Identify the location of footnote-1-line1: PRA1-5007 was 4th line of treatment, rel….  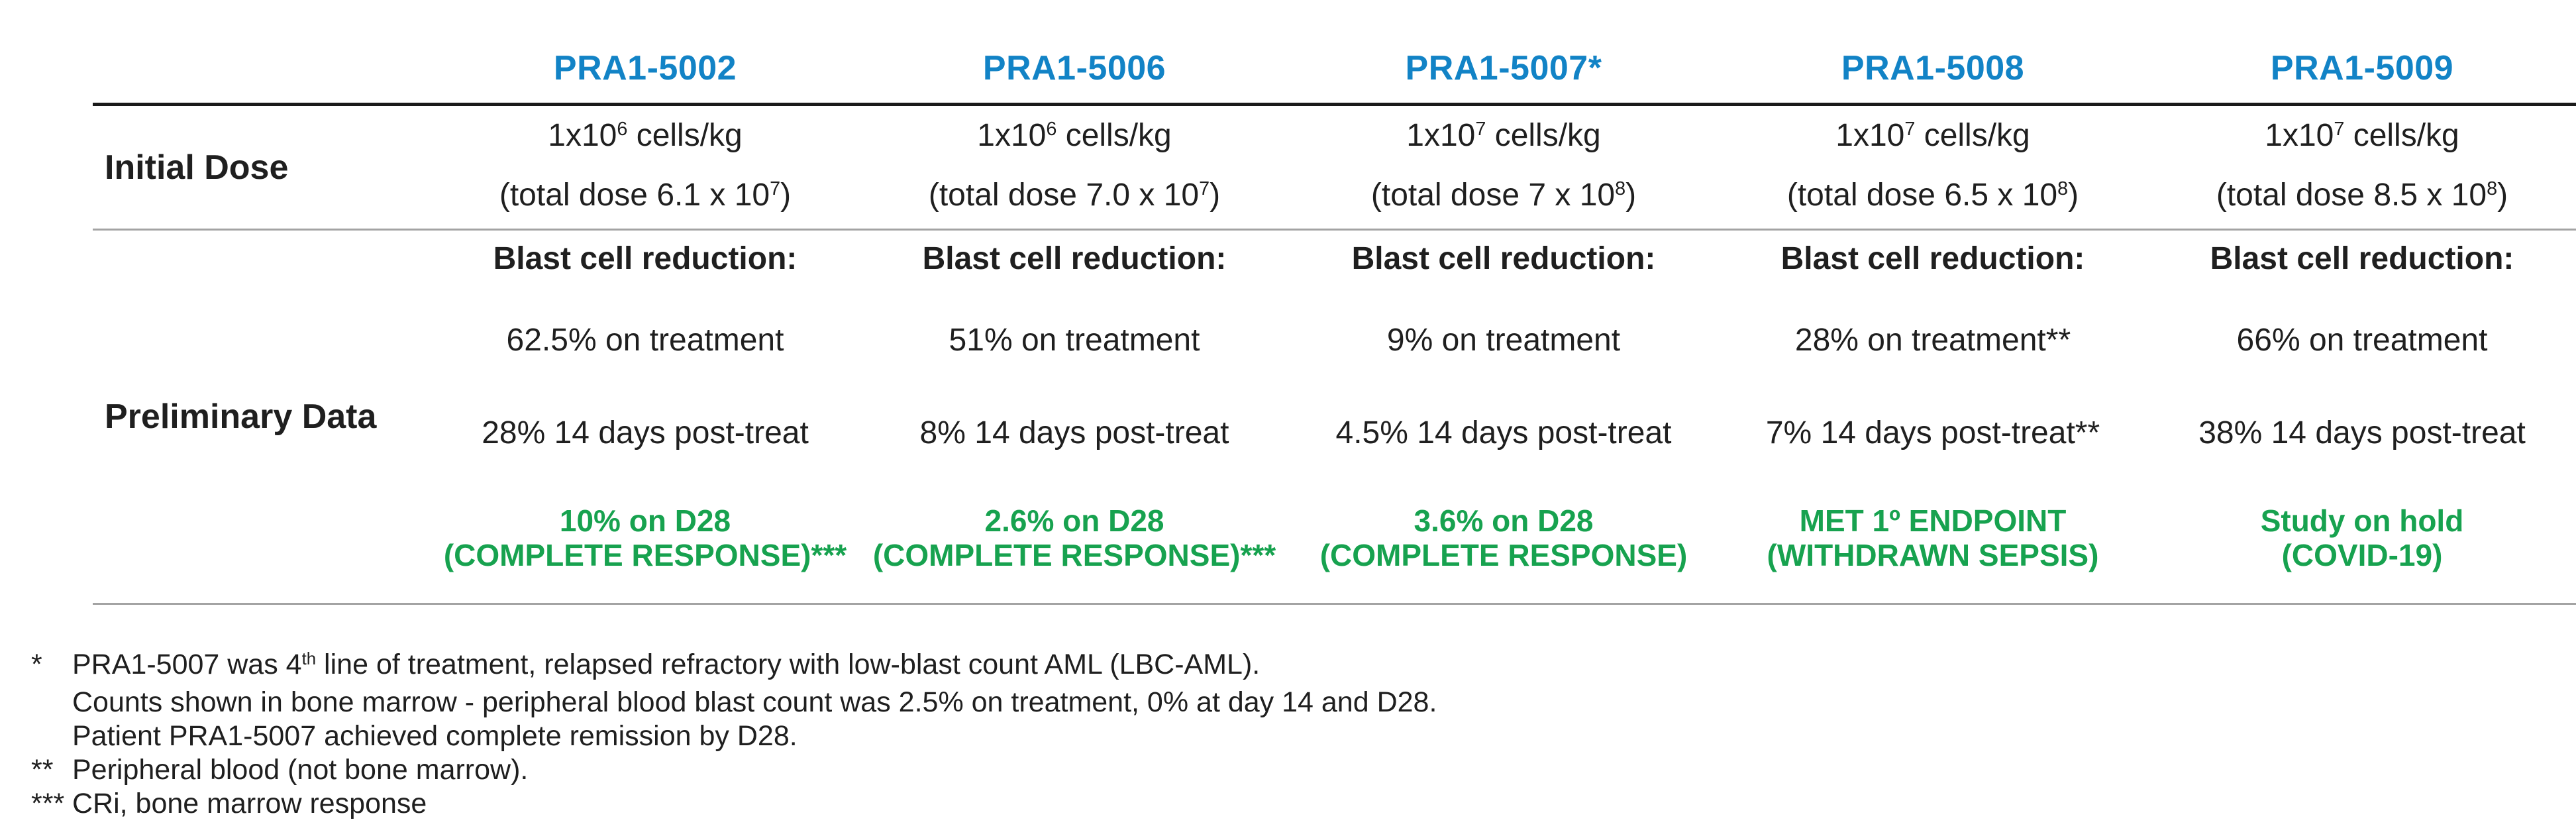
(666, 664).